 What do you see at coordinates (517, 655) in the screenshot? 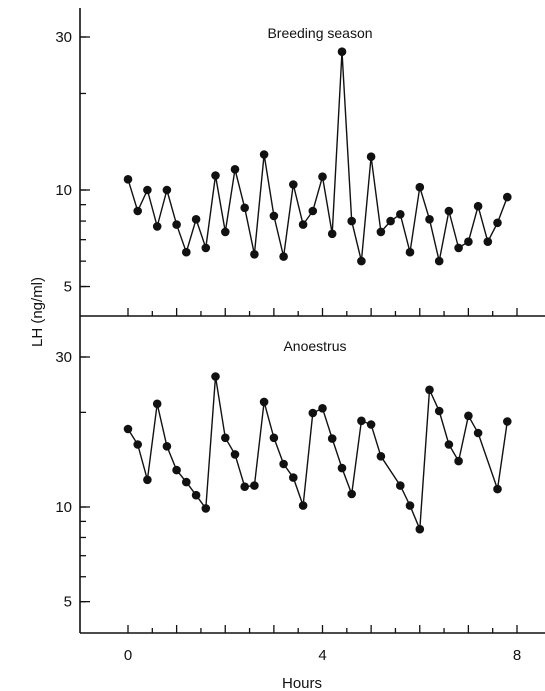
I see `x-tick-label: 8` at bounding box center [517, 655].